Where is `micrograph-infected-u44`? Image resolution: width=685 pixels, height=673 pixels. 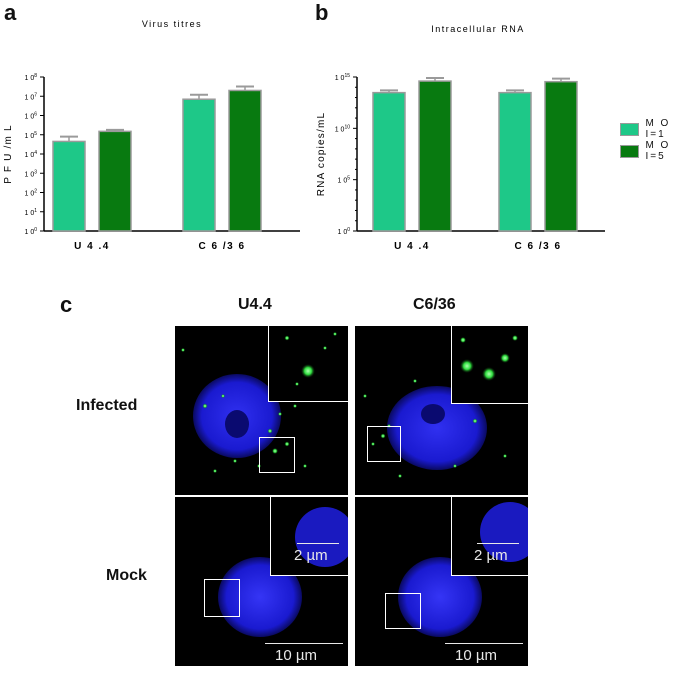 micrograph-infected-u44 is located at coordinates (261, 410).